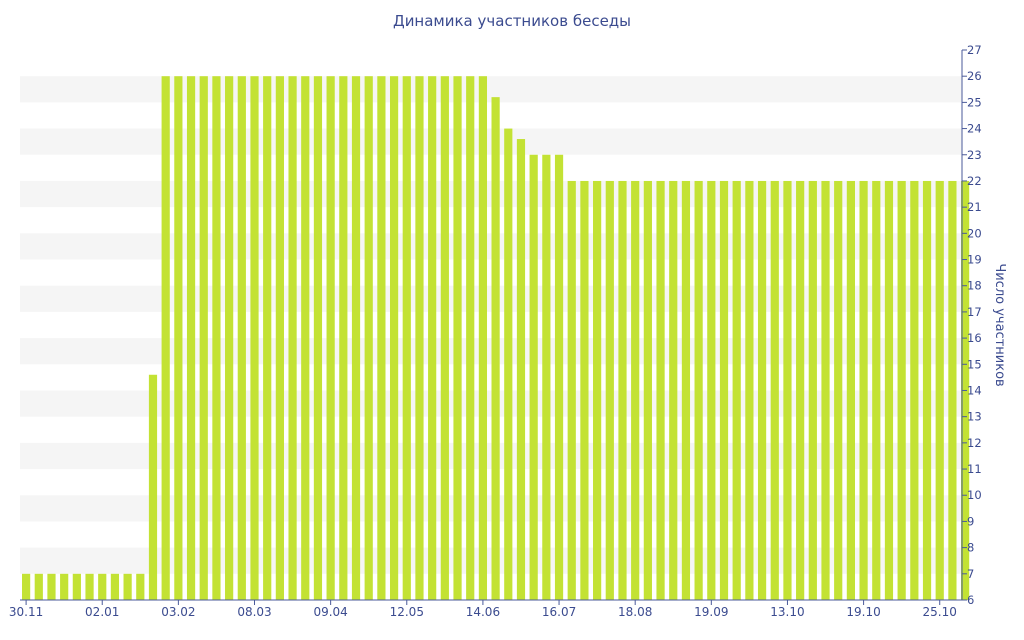 The height and width of the screenshot is (640, 1024). I want to click on chart-title: Динамика участников беседы, so click(512, 21).